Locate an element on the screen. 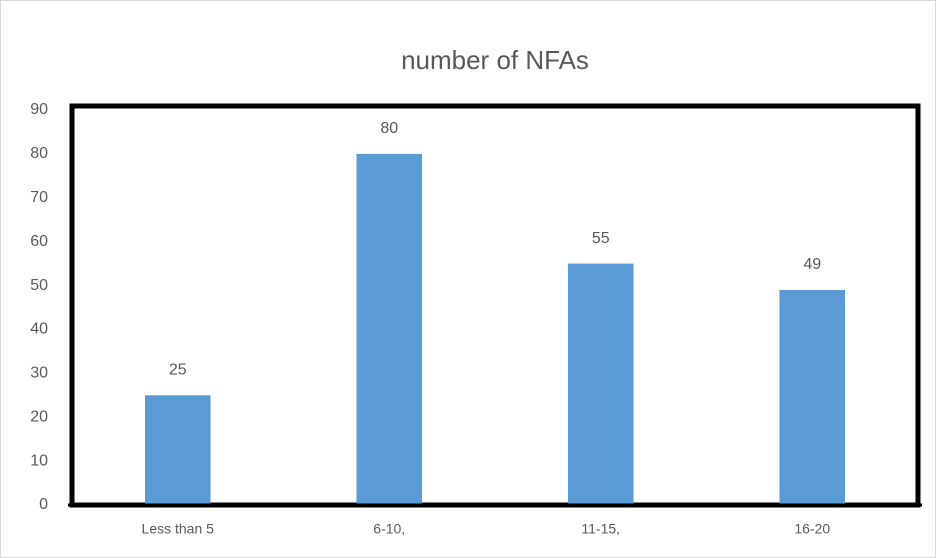 The height and width of the screenshot is (558, 936). data-label: 80 is located at coordinates (389, 128).